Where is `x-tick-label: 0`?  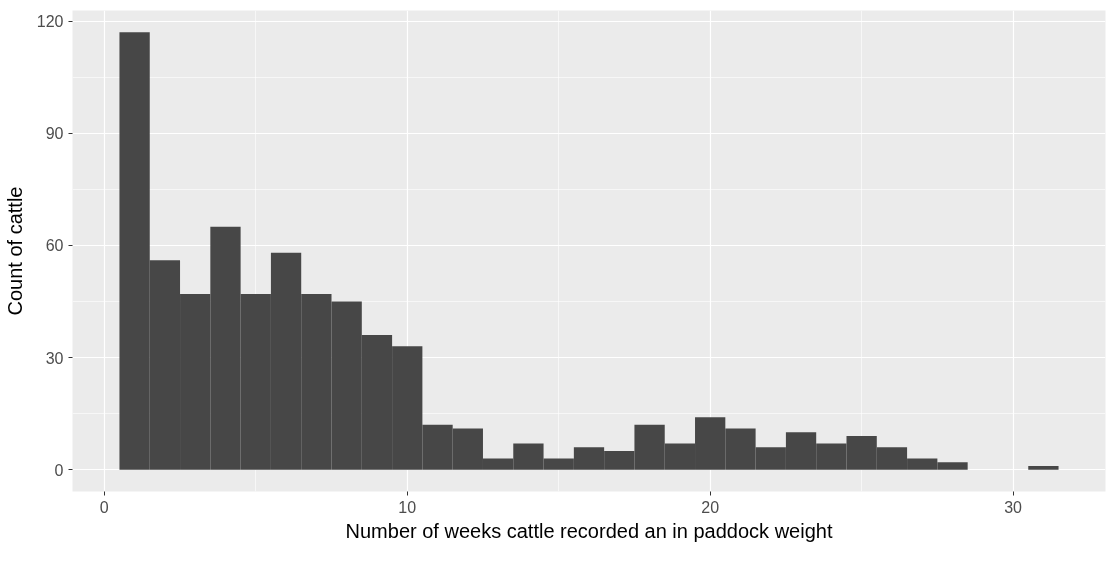
x-tick-label: 0 is located at coordinates (104, 507).